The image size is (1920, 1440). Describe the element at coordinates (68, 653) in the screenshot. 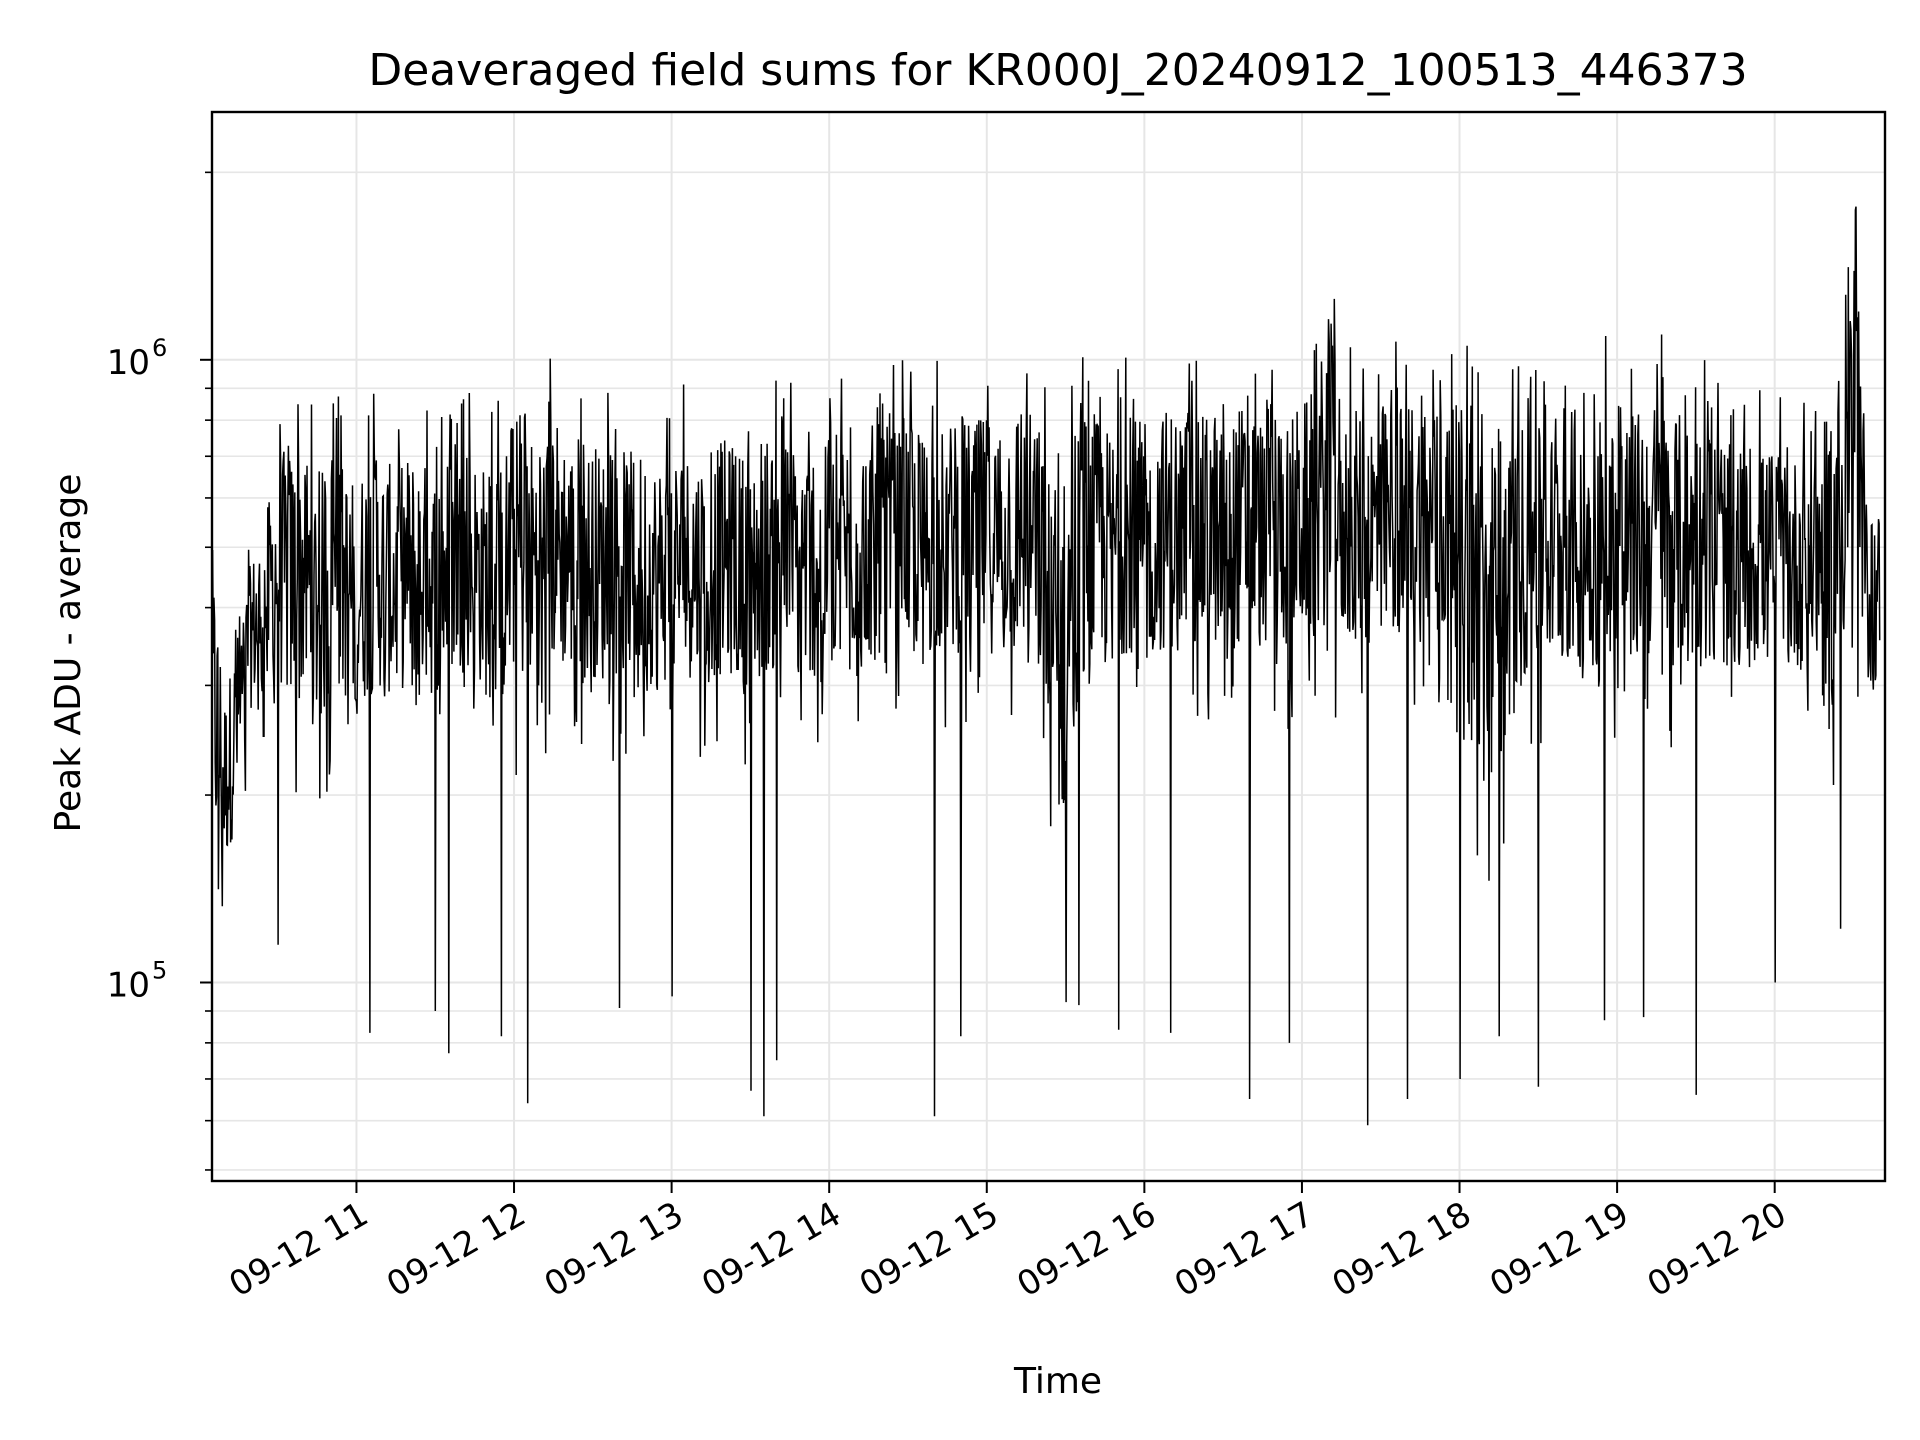

I see `y-axis-label: Peak ADU - average` at that location.